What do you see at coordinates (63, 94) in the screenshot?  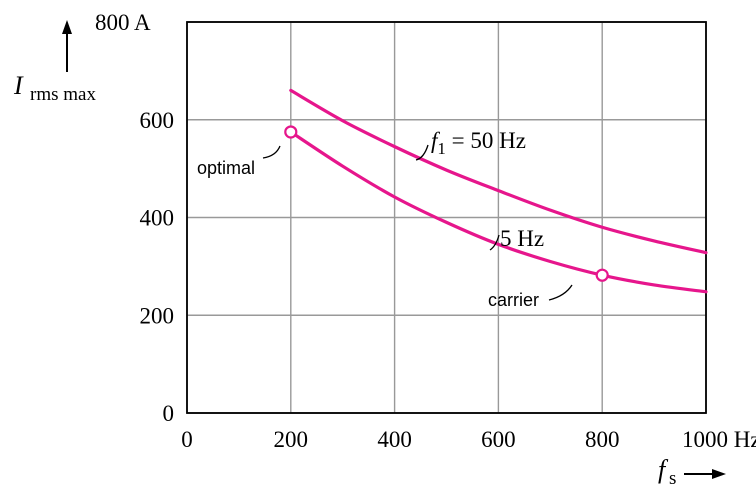 I see `y-axis-label-subscript: rms max` at bounding box center [63, 94].